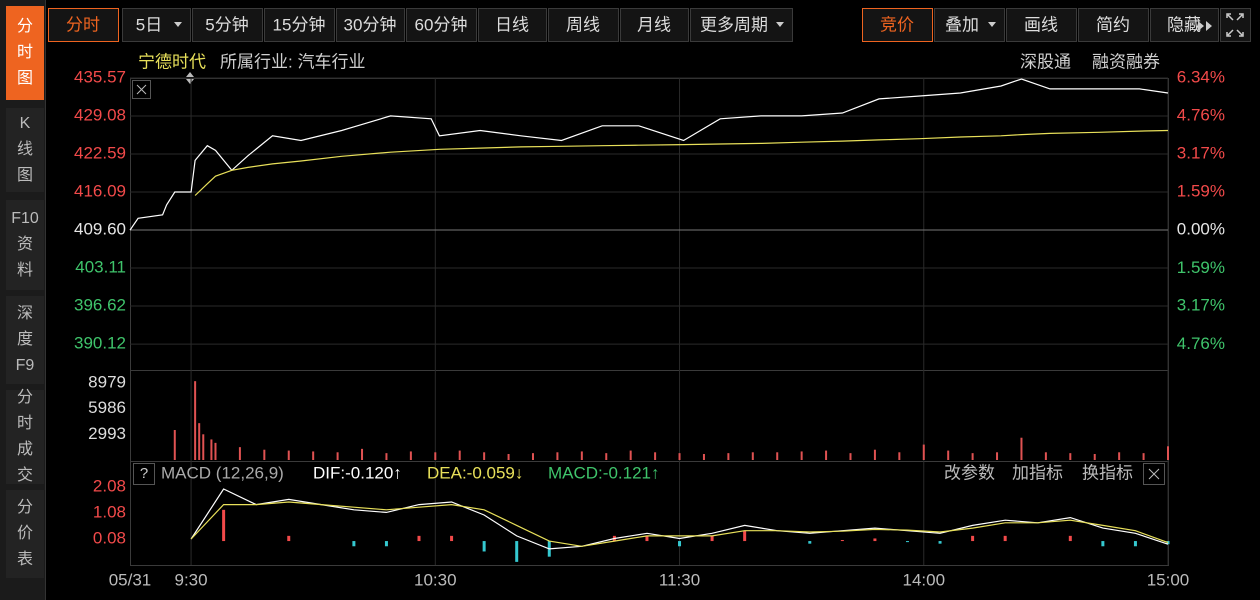 The image size is (1260, 600). Describe the element at coordinates (1205, 26) in the screenshot. I see `hide-arrows` at that location.